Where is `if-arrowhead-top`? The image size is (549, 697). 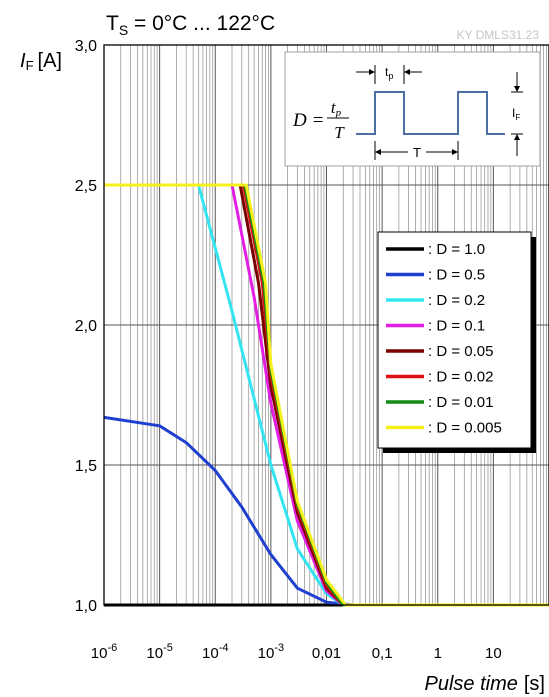
if-arrowhead-top is located at coordinates (517, 89).